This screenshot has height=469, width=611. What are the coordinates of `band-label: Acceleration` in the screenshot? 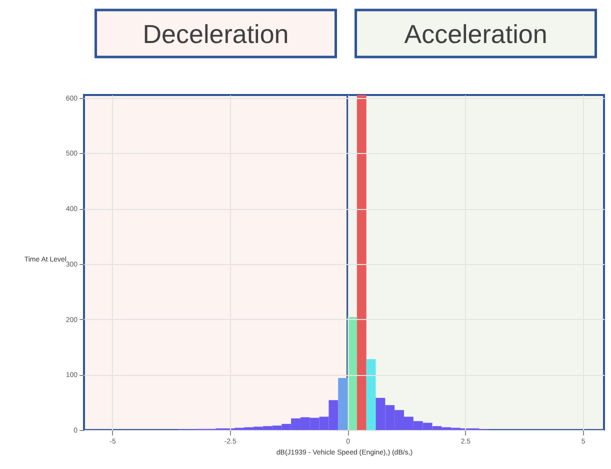 It's located at (476, 34).